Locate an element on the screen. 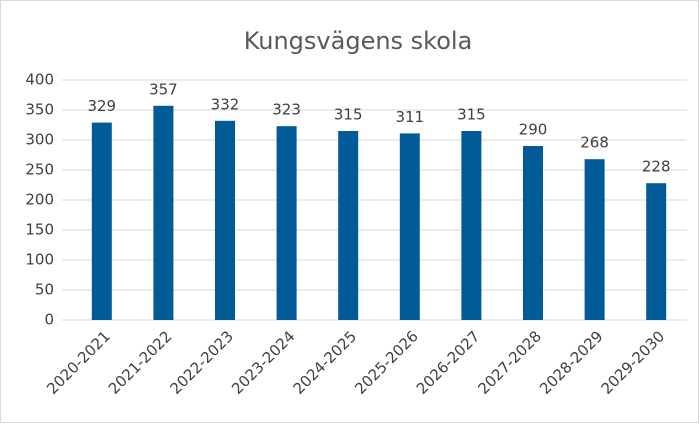 The width and height of the screenshot is (700, 424). y-tick-label: 250 is located at coordinates (39, 170).